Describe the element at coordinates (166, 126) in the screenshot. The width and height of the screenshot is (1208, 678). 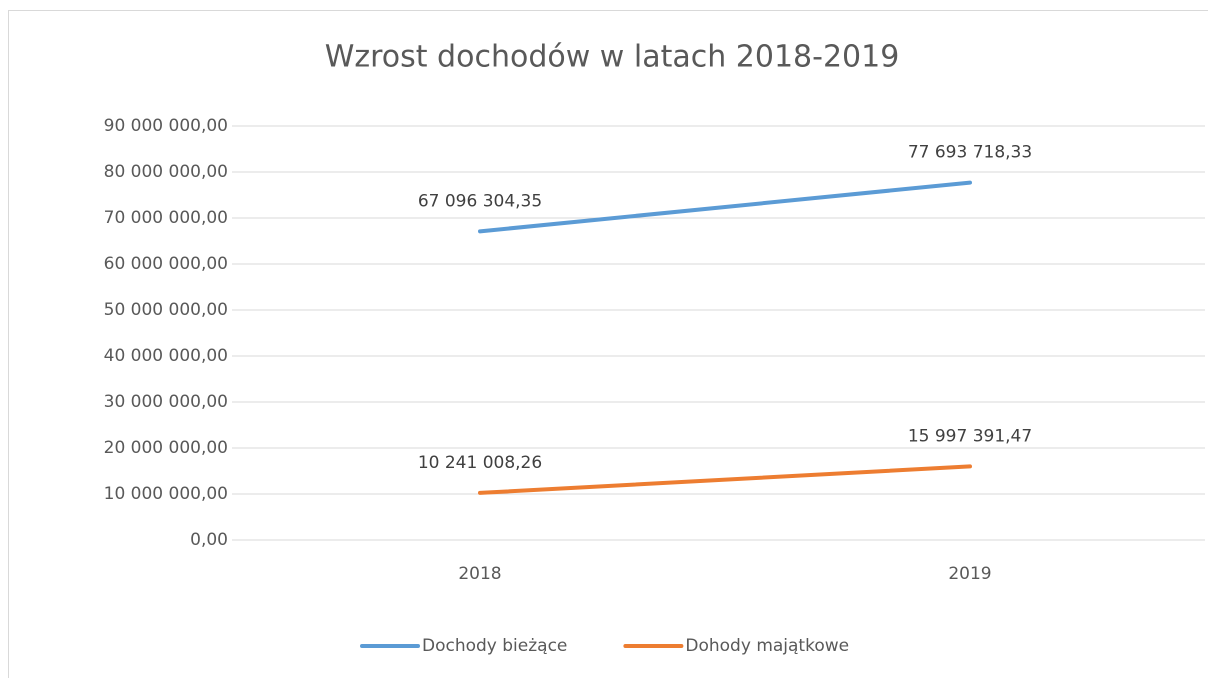
I see `y-tick-label: 90 000 000,00` at that location.